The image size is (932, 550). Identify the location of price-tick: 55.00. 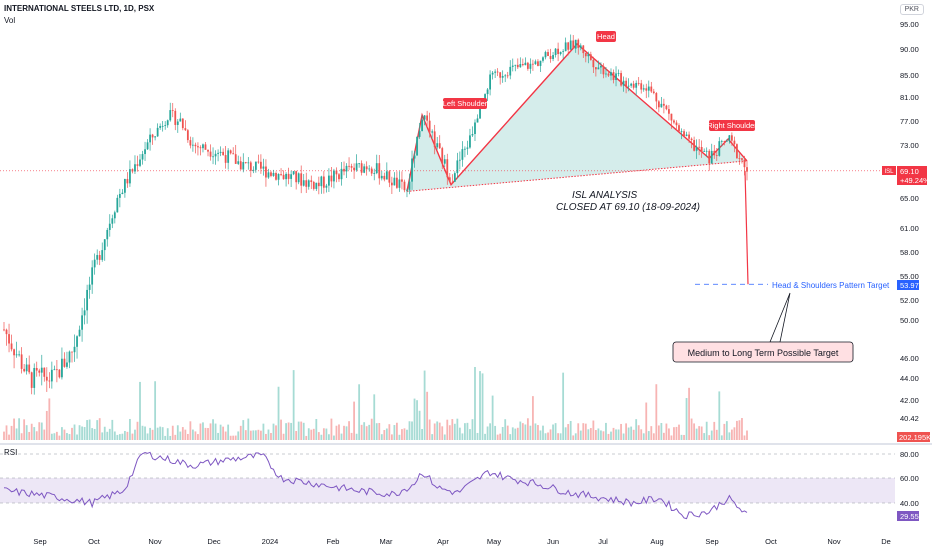
(909, 276).